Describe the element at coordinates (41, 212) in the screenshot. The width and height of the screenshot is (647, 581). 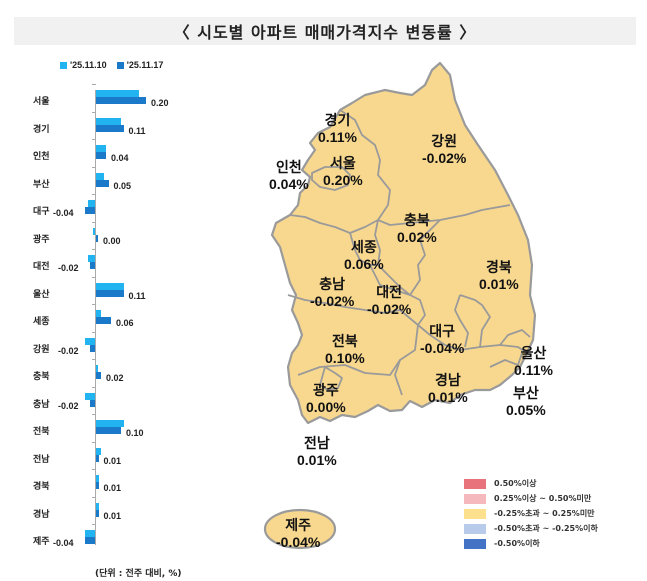
I see `category-label: 대구` at that location.